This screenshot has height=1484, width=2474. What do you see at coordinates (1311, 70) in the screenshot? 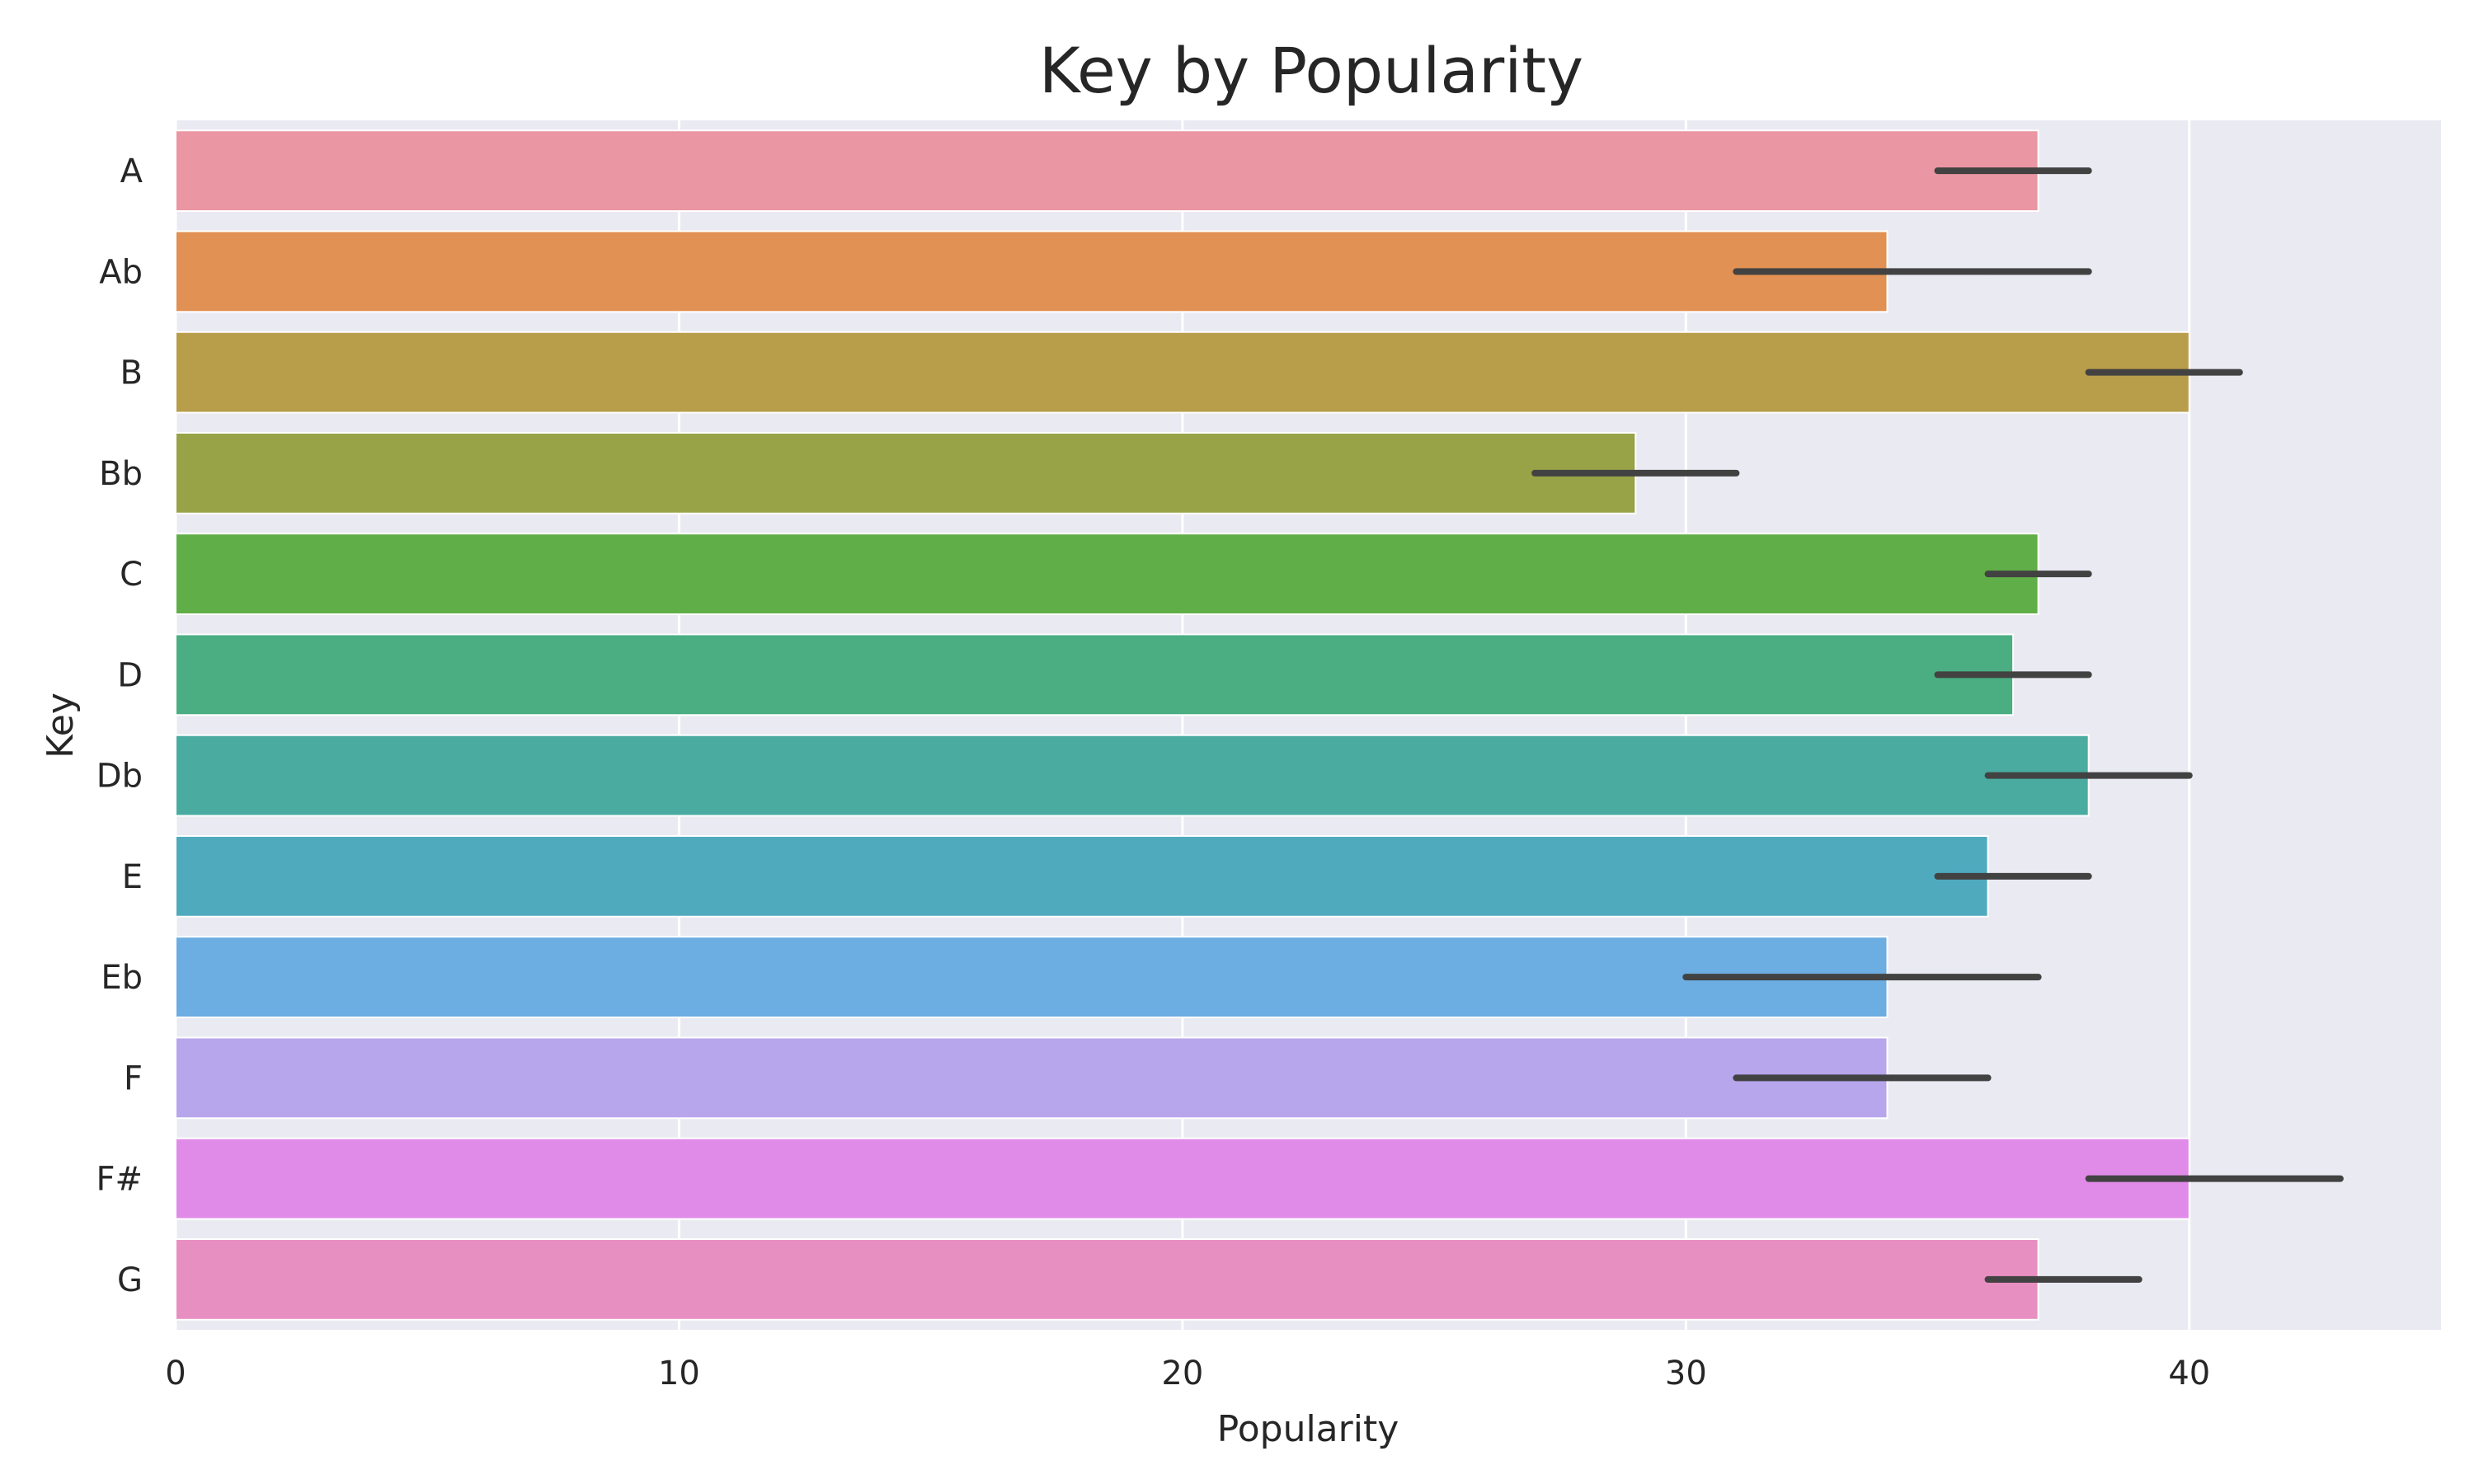
I see `chart-title: Key by Popularity` at bounding box center [1311, 70].